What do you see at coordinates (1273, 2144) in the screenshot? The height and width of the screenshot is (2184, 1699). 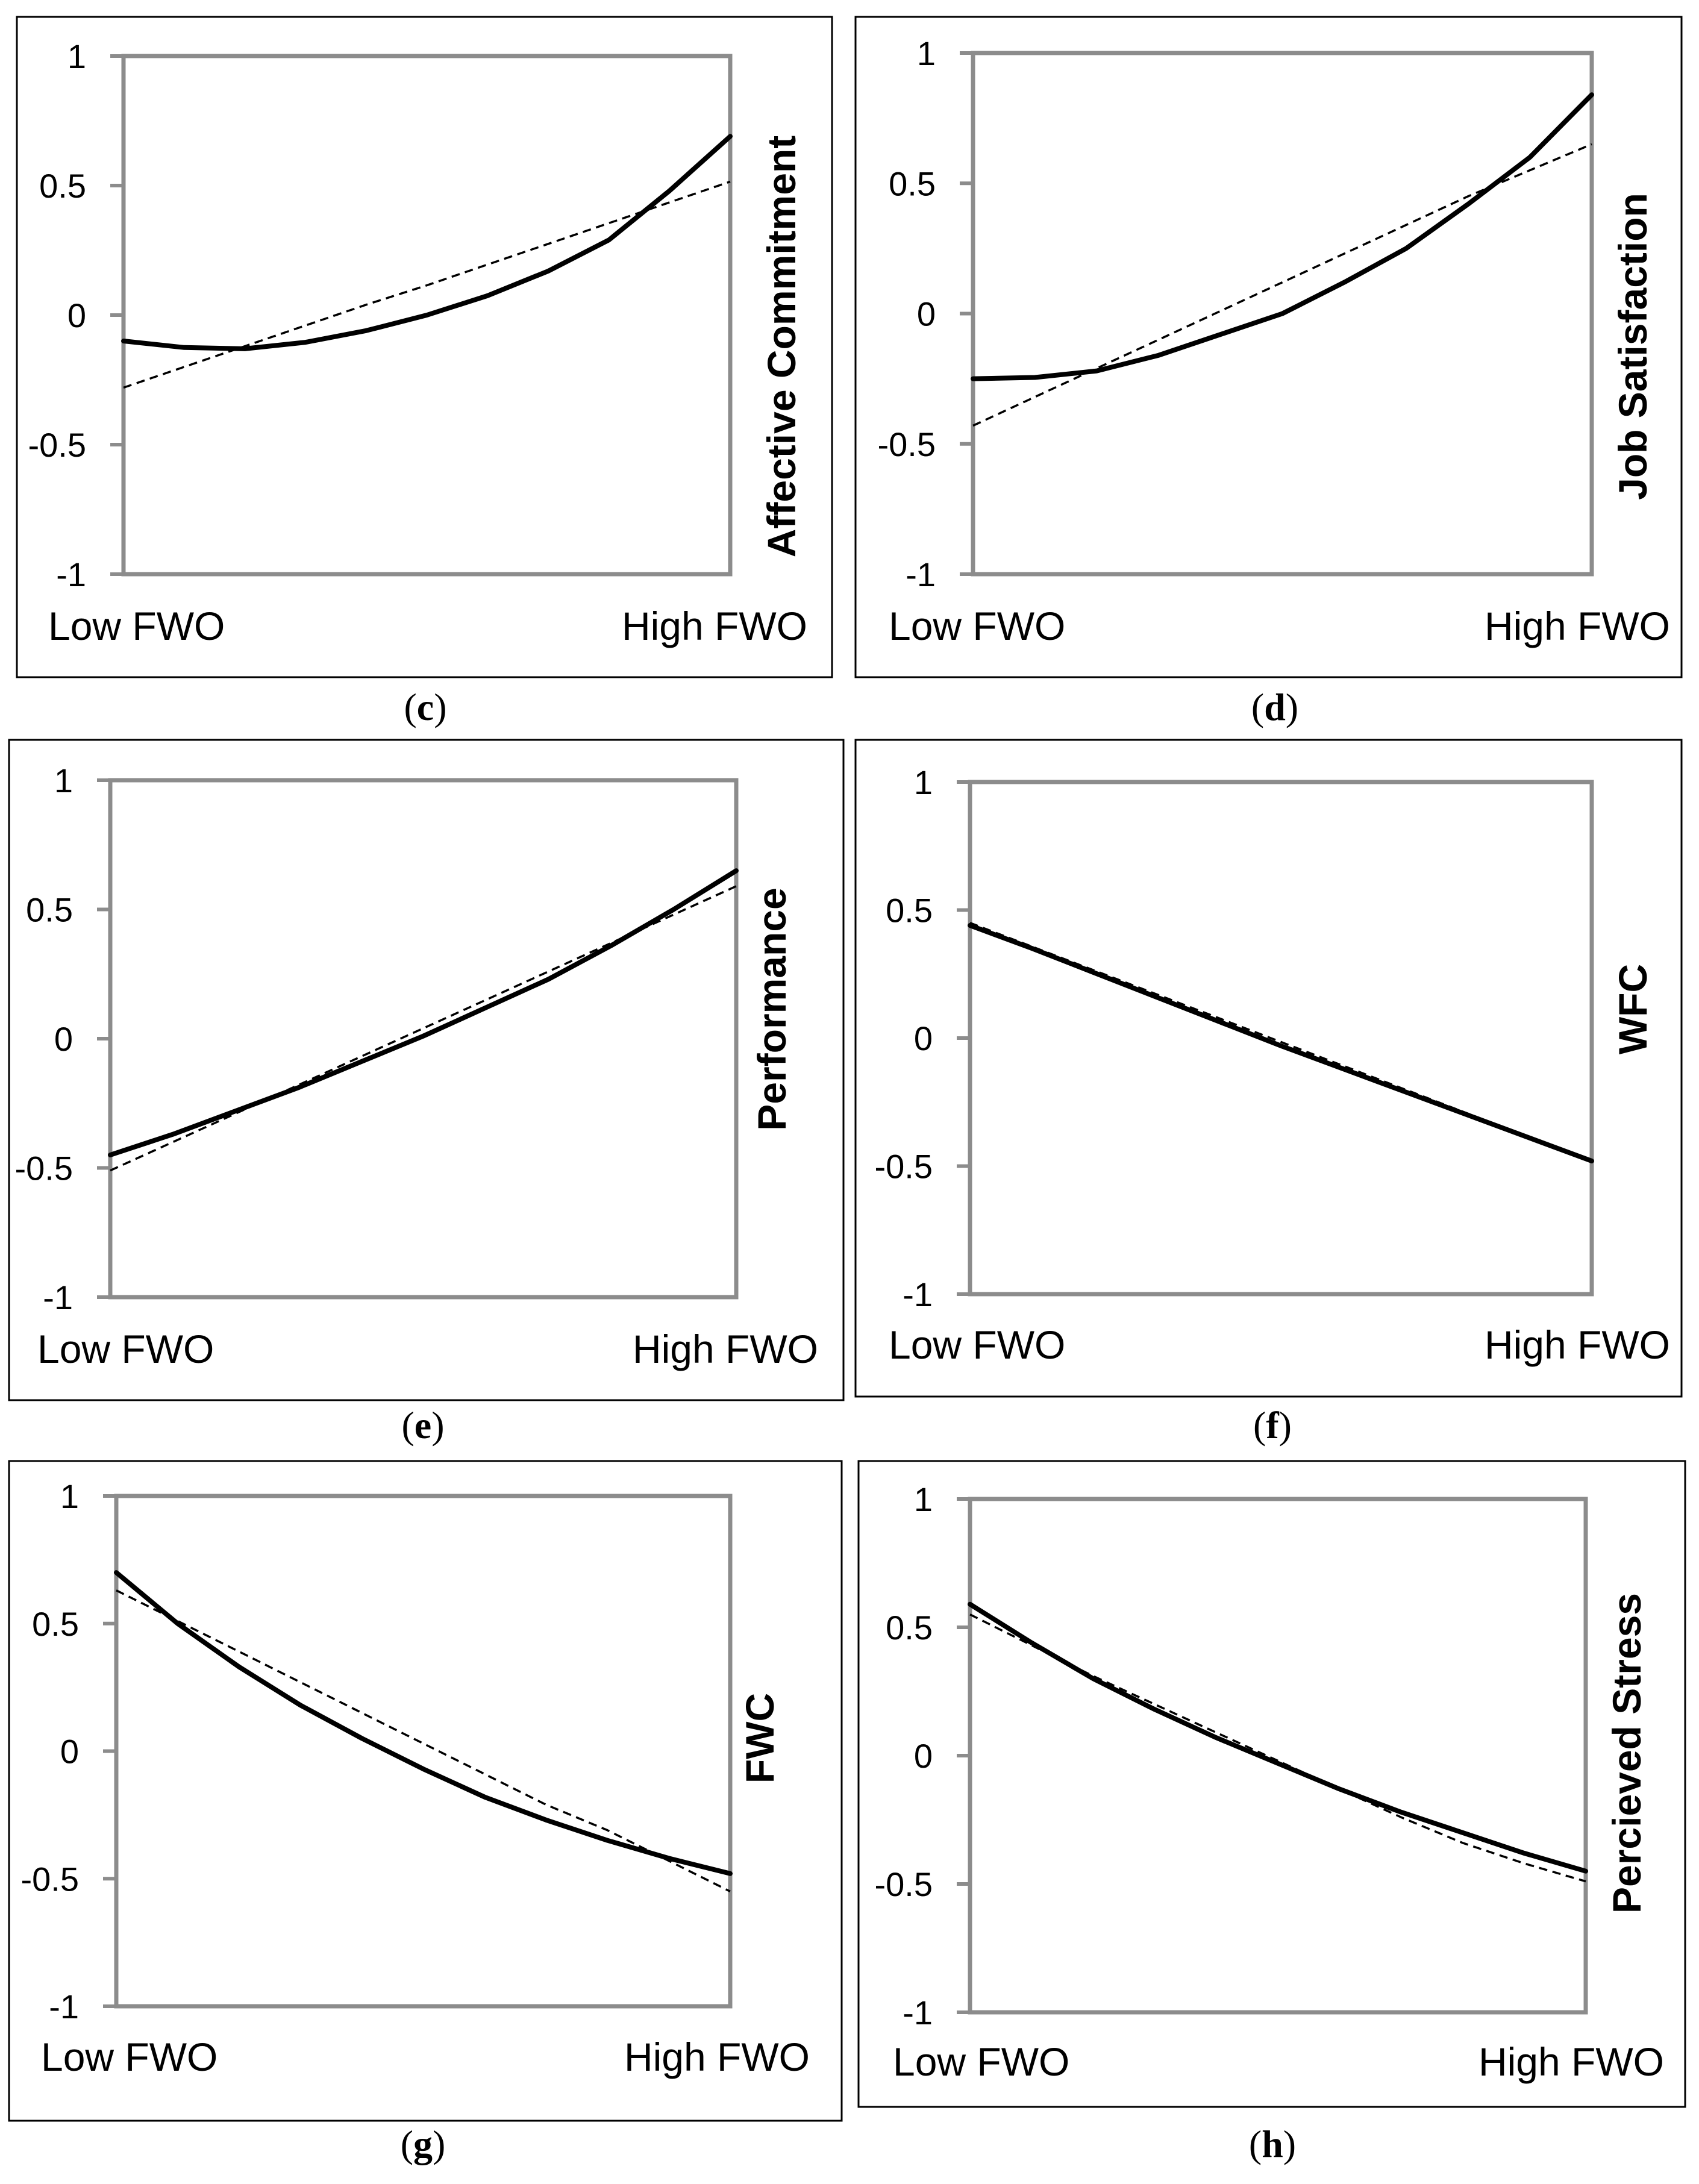 I see `panel-caption: (h)` at bounding box center [1273, 2144].